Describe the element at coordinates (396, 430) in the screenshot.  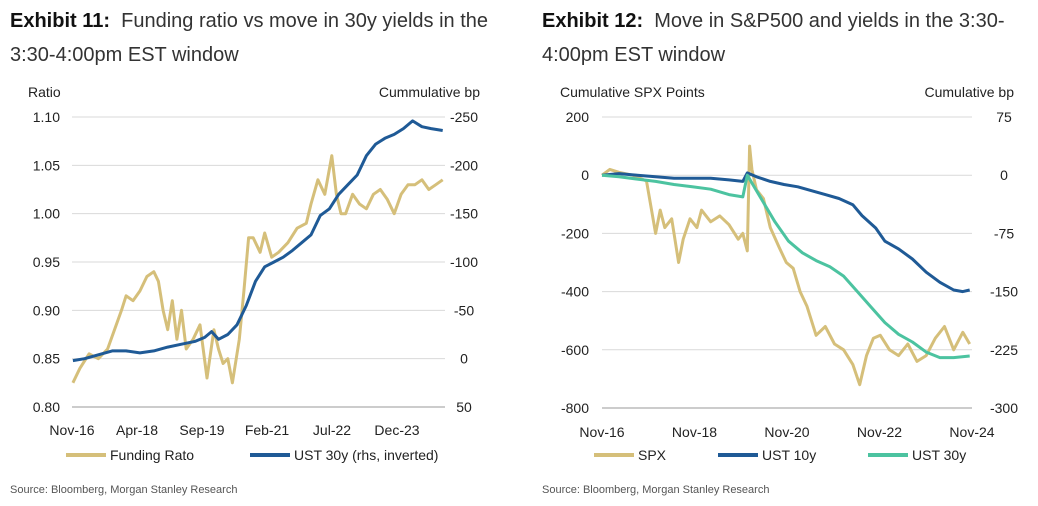
I see `x-tick-label: Dec-23` at that location.